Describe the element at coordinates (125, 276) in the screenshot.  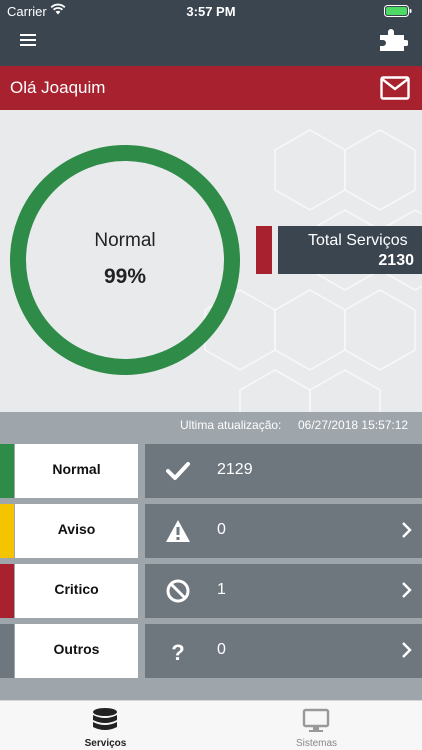
I see `donut-percent: 99%` at that location.